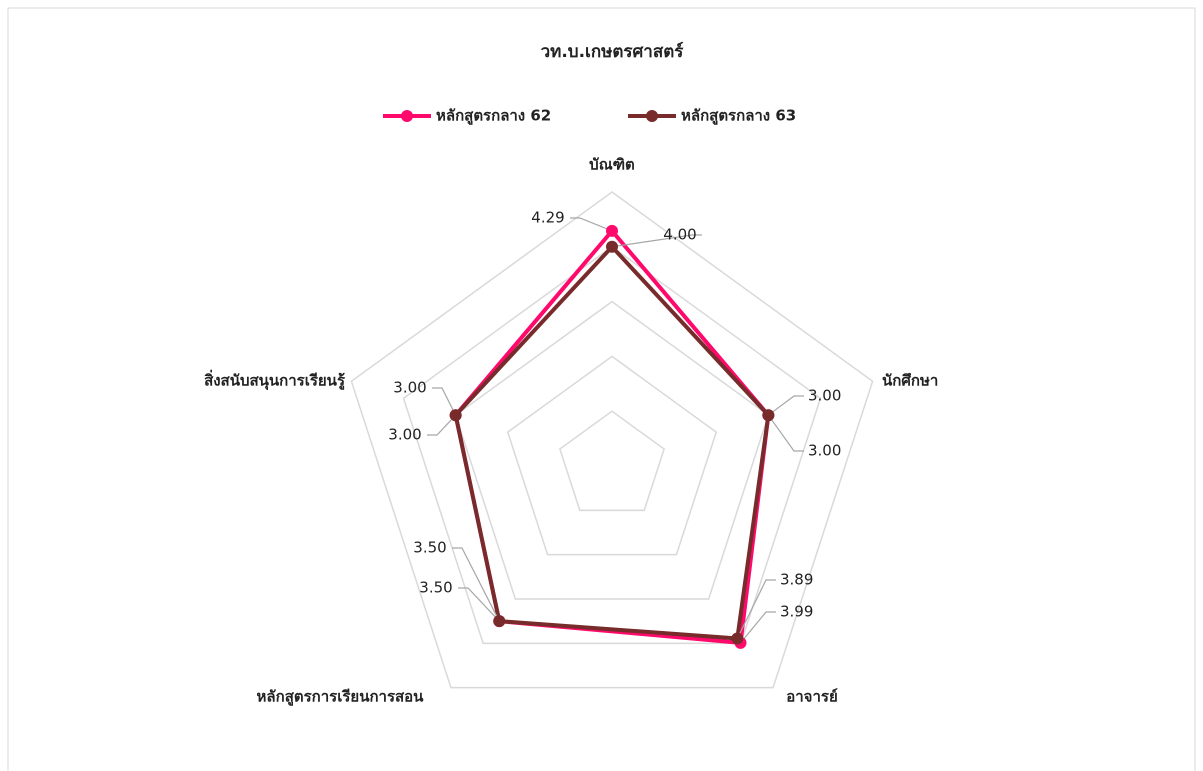 The width and height of the screenshot is (1203, 771). Describe the element at coordinates (613, 51) in the screenshot. I see `chart-title: วท.บ.เกษตรศาสตร์` at that location.